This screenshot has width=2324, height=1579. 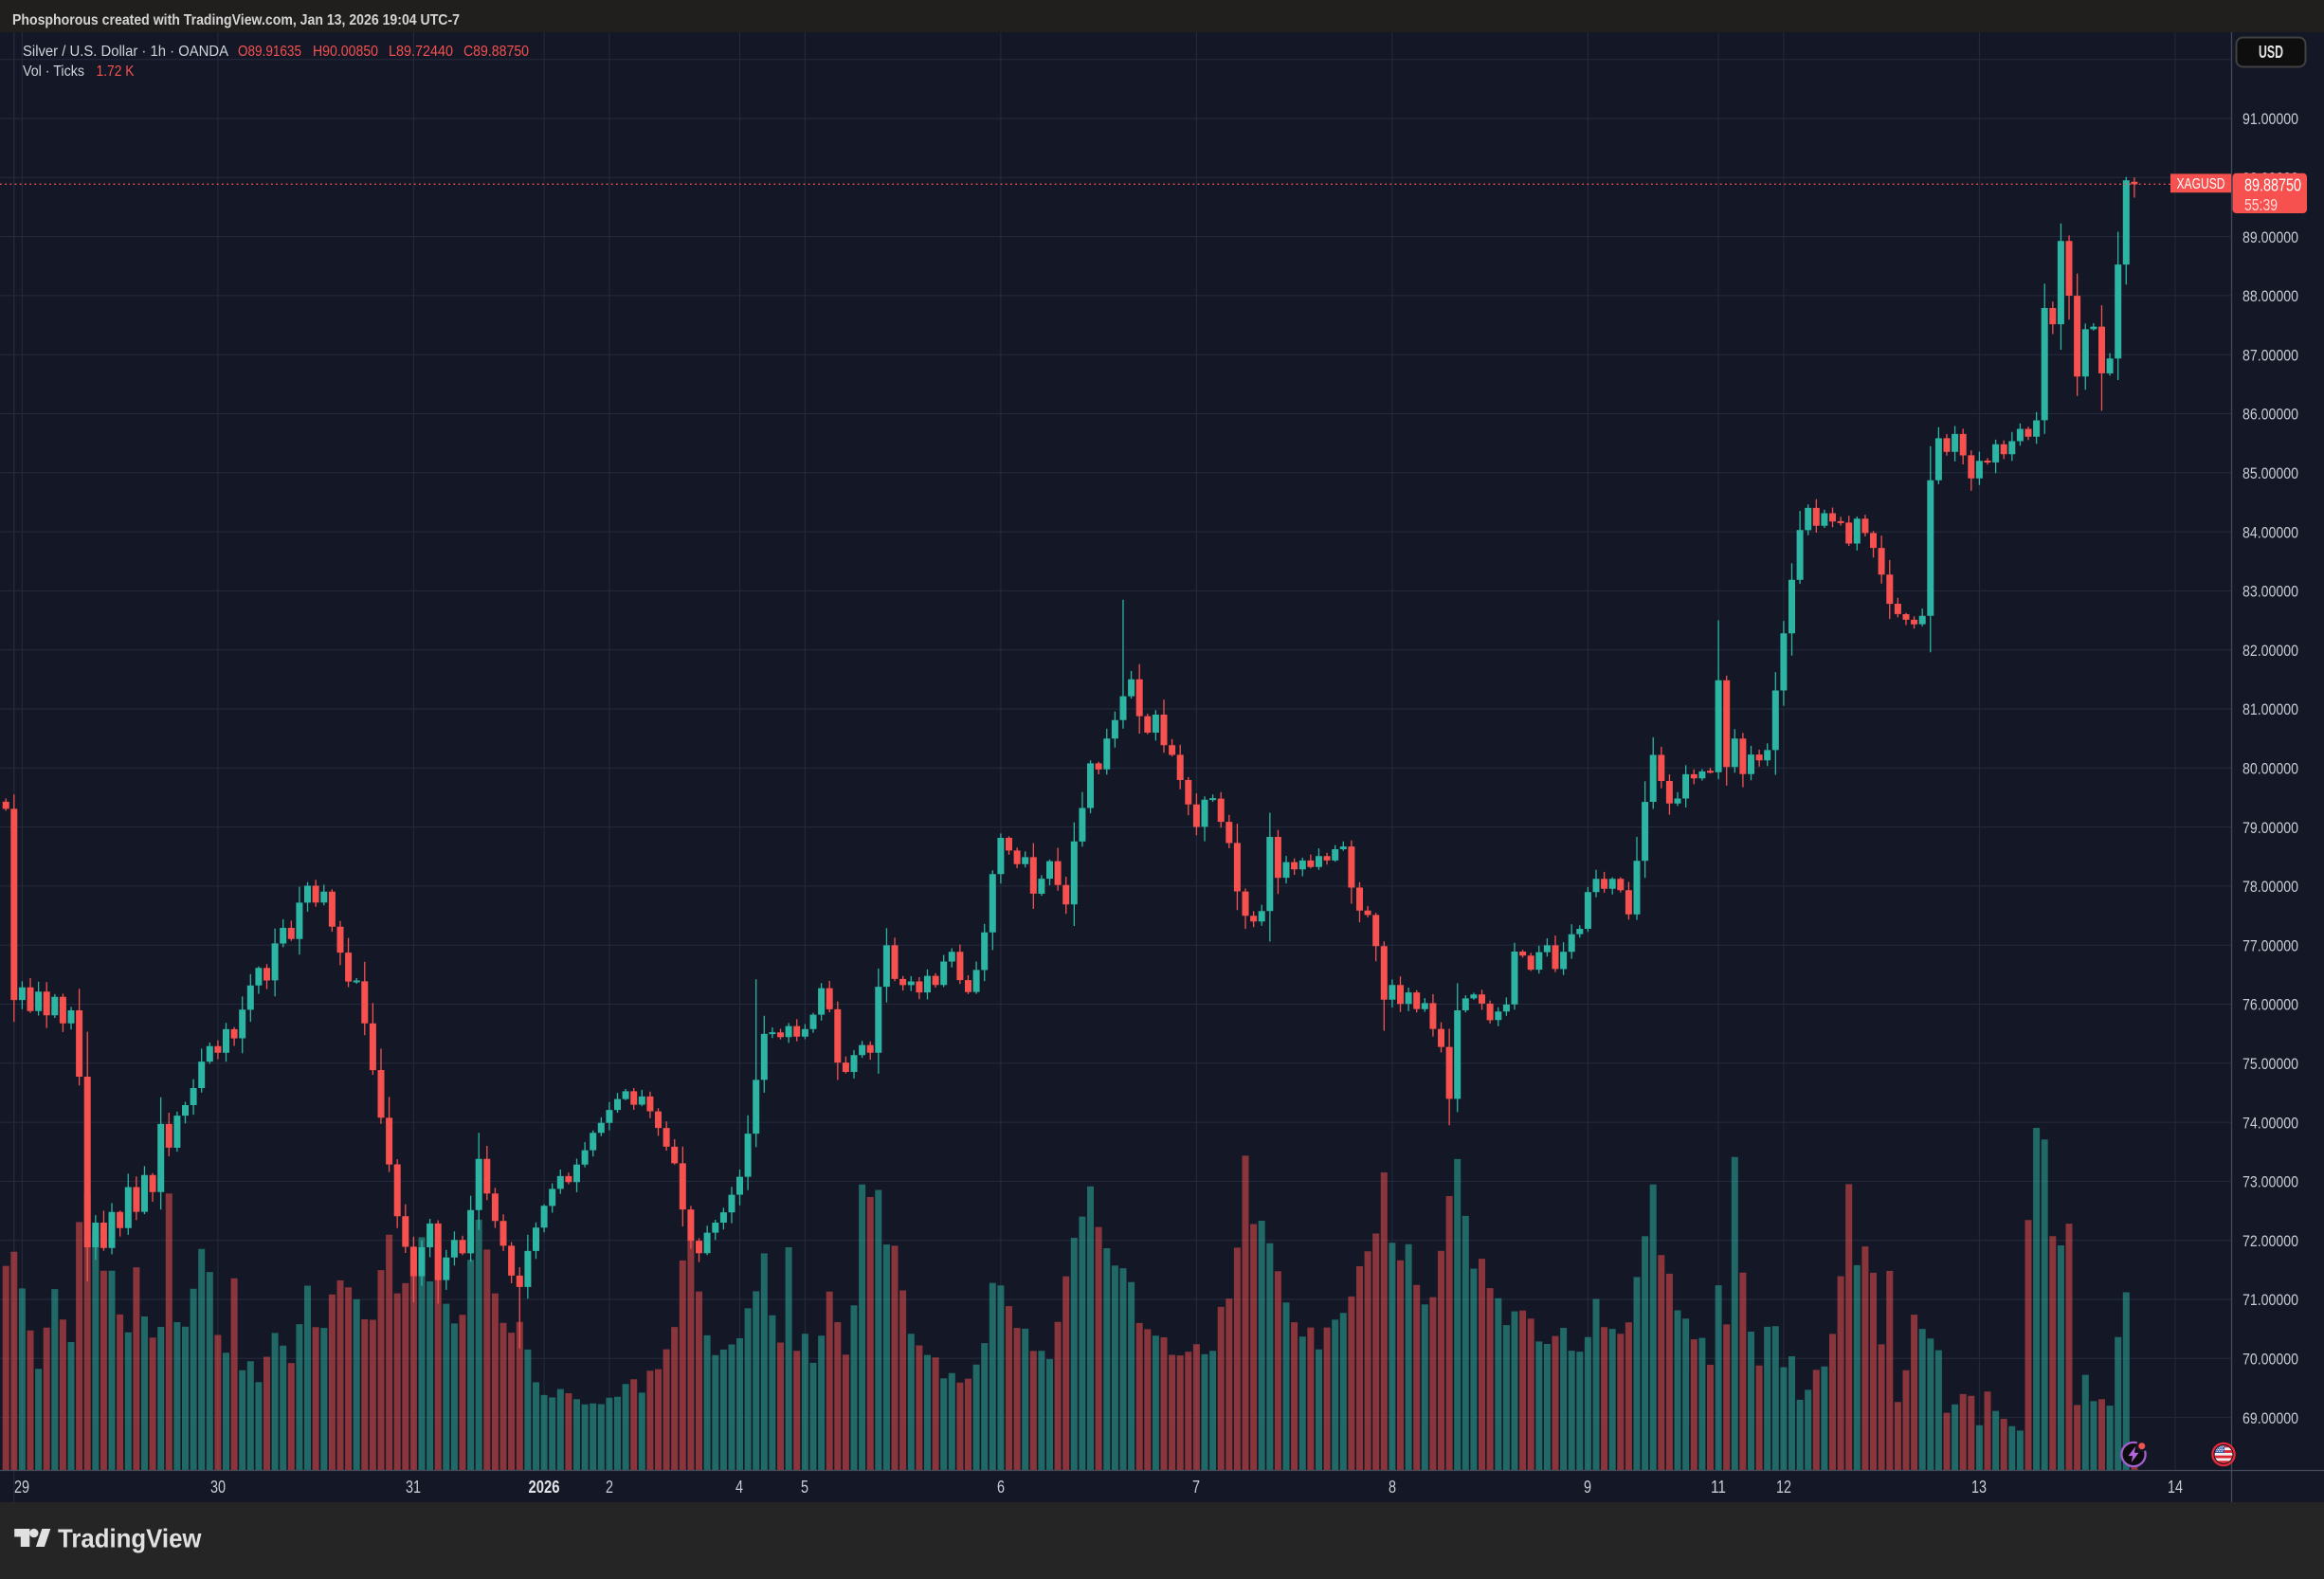 I want to click on svg-text: 82.00000, so click(x=2270, y=651).